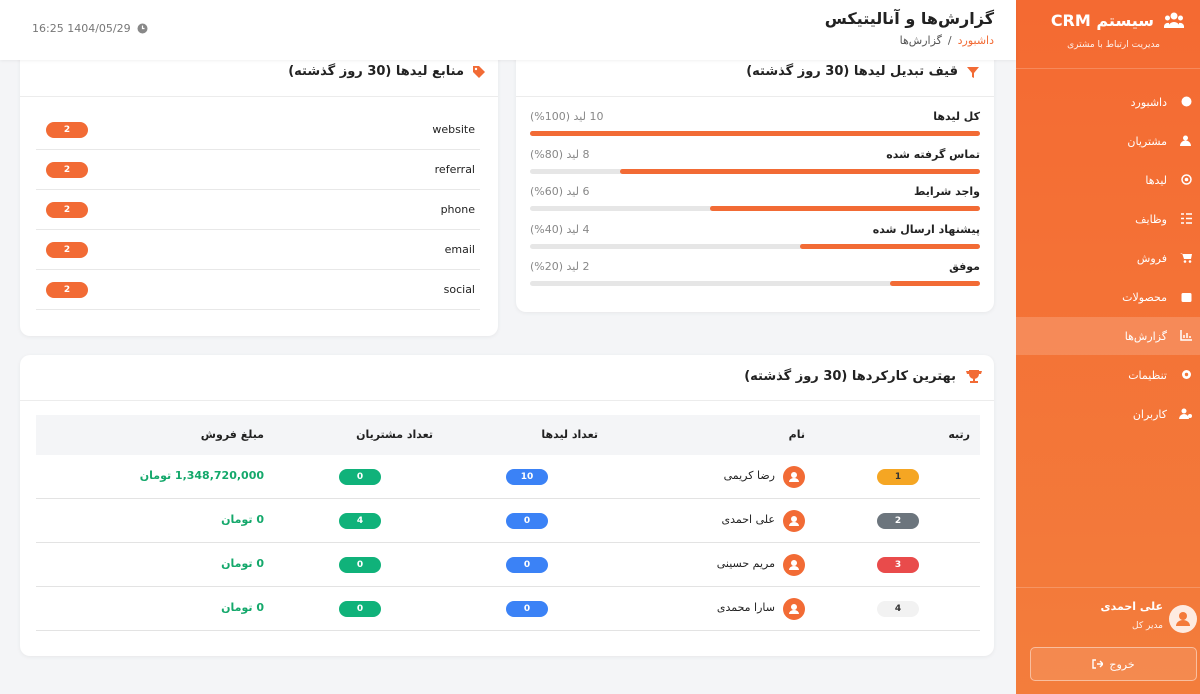 The height and width of the screenshot is (694, 1200). I want to click on menu-label: لیدها, so click(1156, 180).